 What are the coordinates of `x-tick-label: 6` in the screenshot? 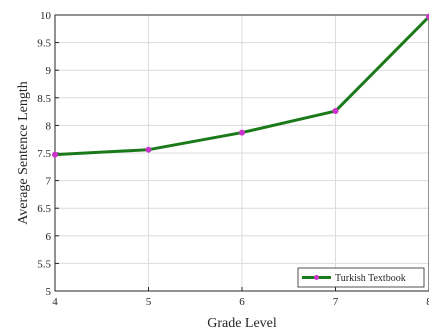 It's located at (242, 302).